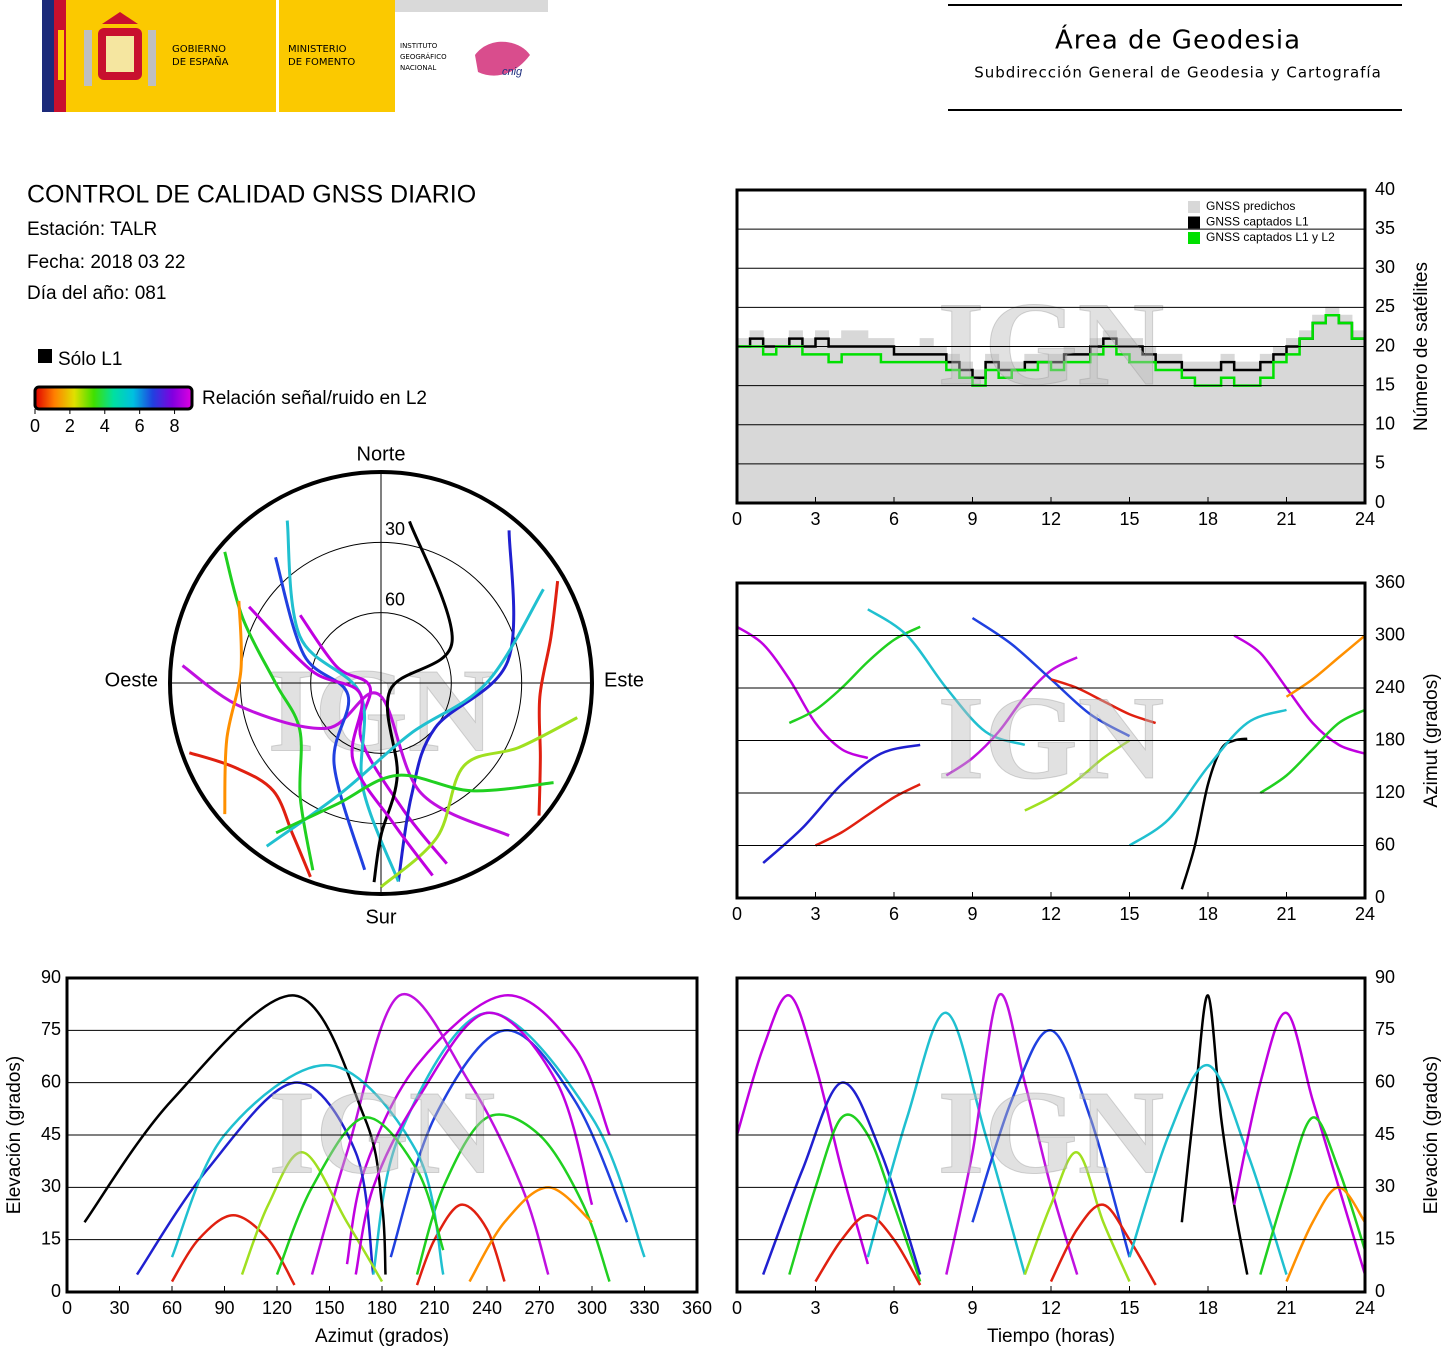  I want to click on ministry-label: DE FOMENTO, so click(321, 62).